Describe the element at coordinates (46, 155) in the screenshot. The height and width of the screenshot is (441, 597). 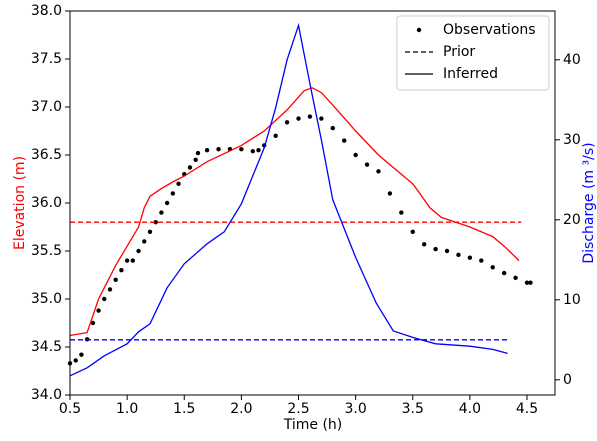
I see `y-tick-label: 36.5` at that location.